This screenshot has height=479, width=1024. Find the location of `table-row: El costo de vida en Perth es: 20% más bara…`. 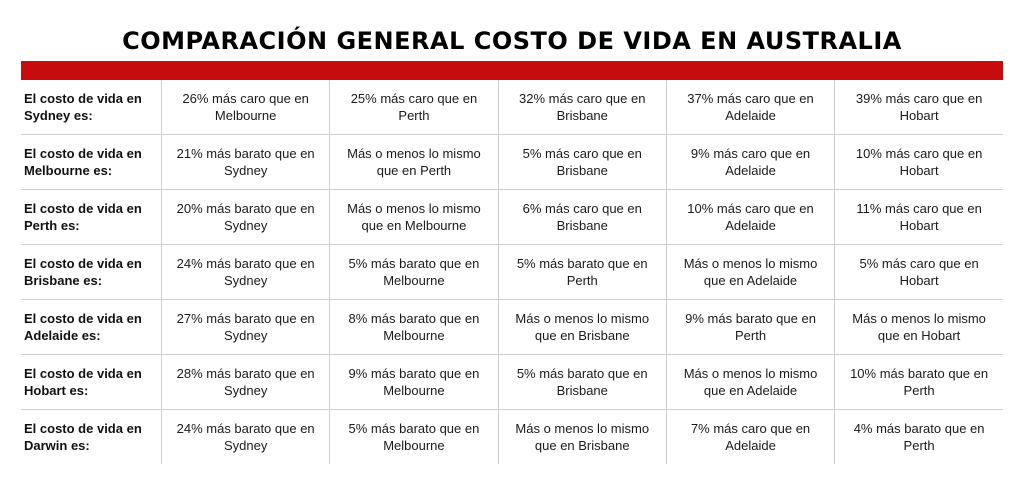

table-row: El costo de vida en Perth es: 20% más bara… is located at coordinates (512, 217).